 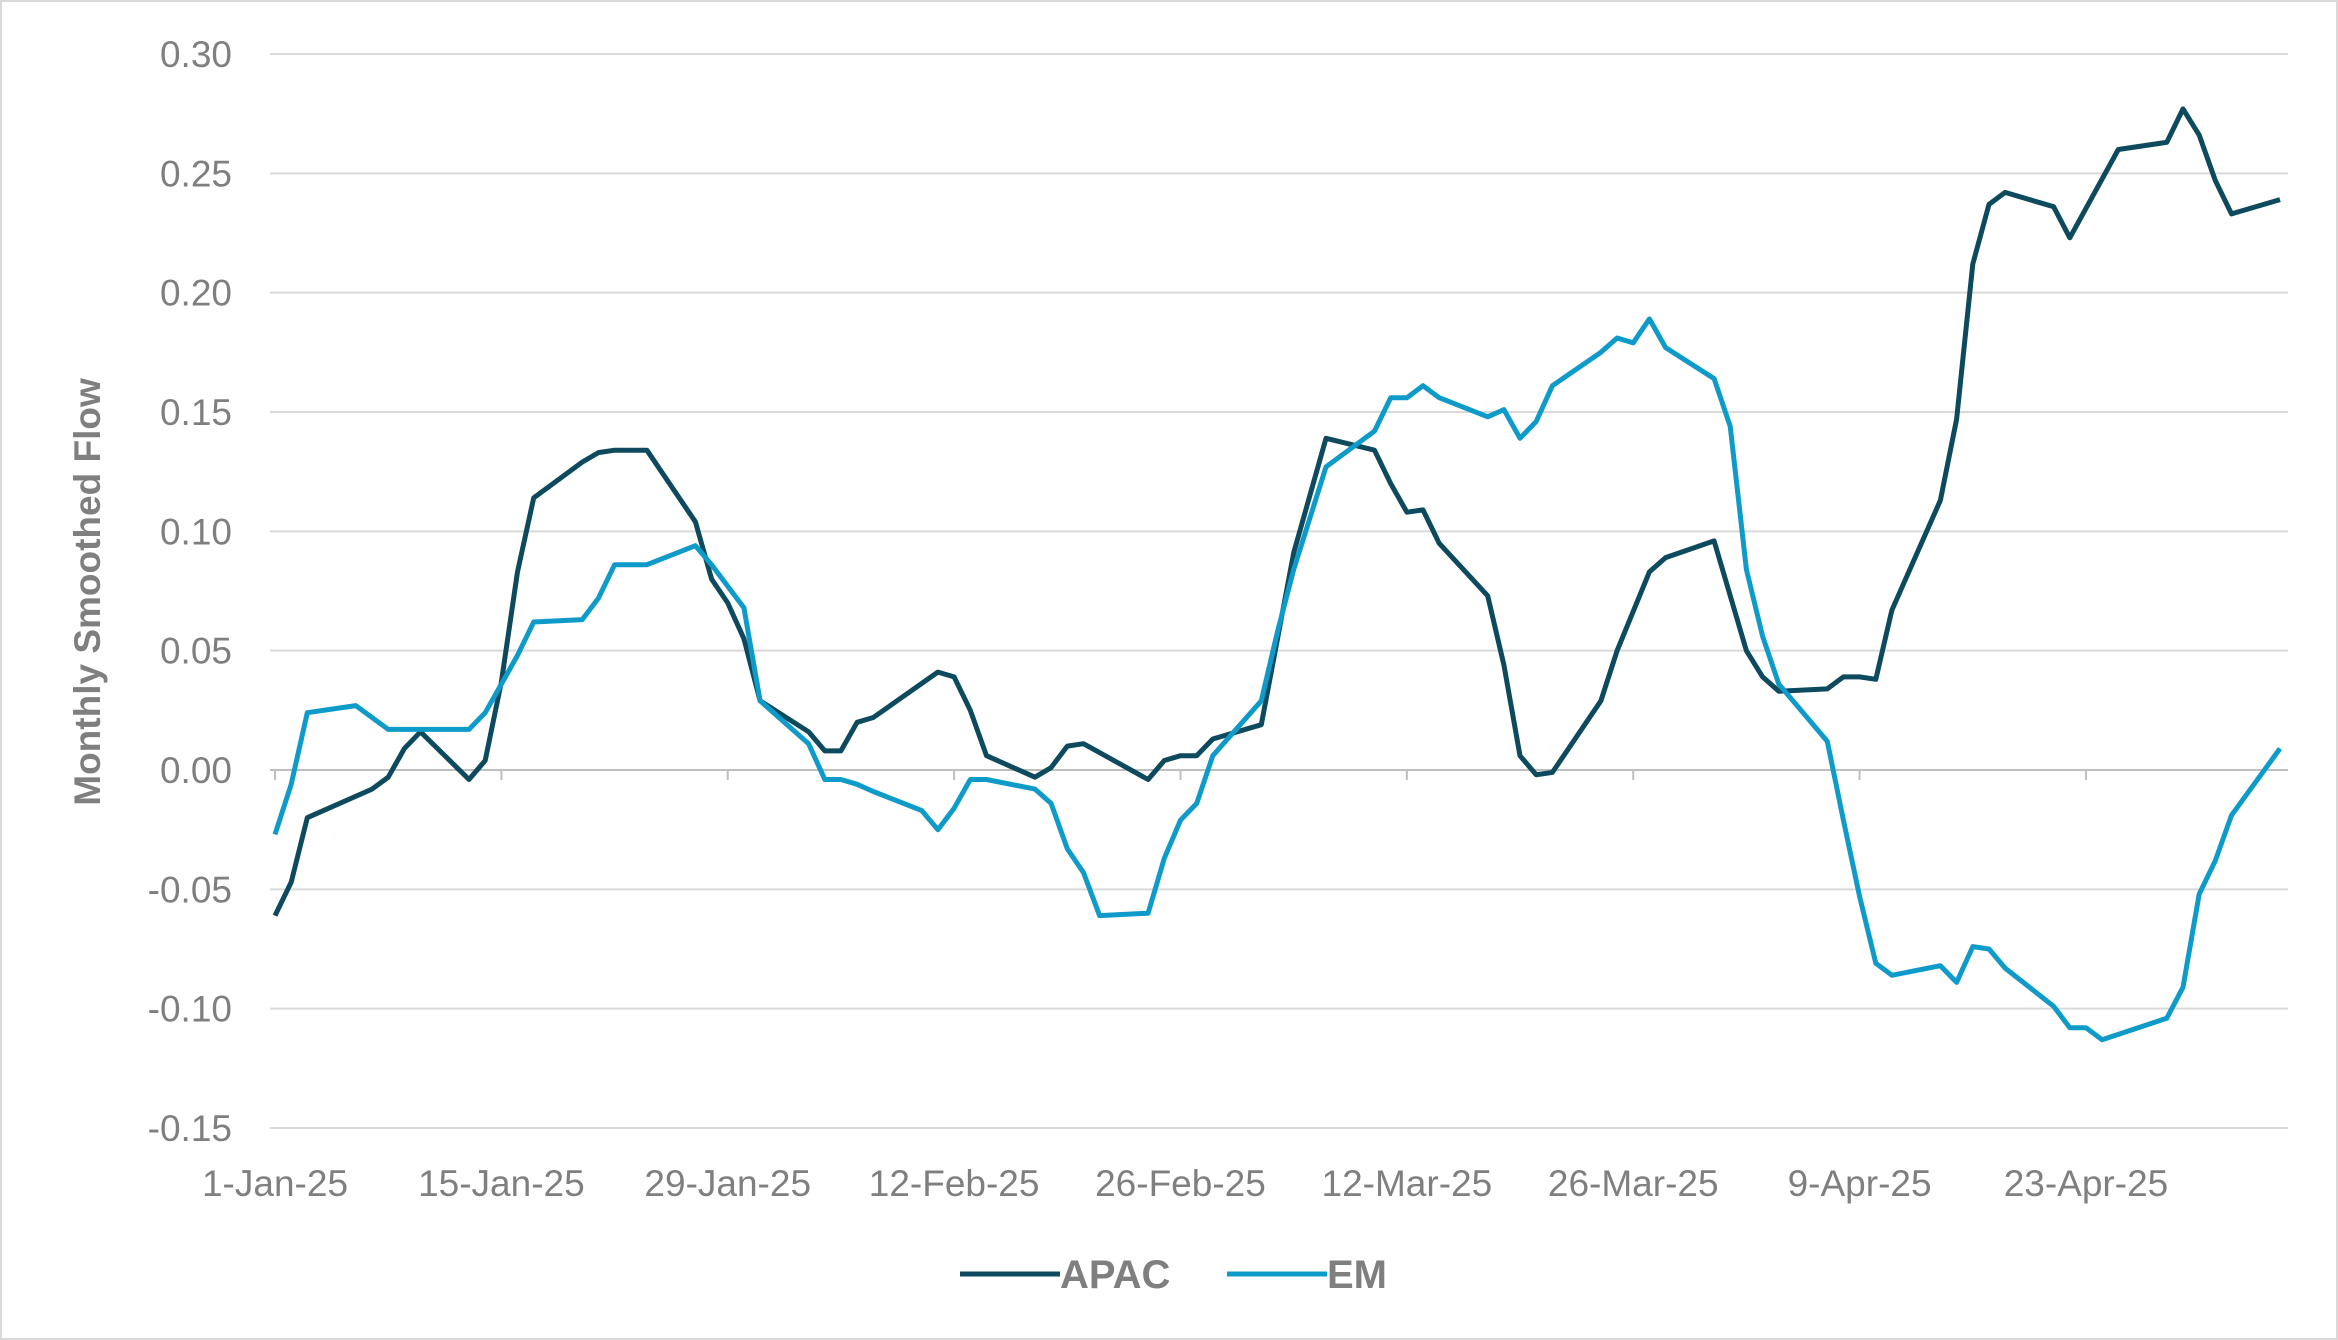 What do you see at coordinates (1357, 1275) in the screenshot?
I see `legend-label-em: EM` at bounding box center [1357, 1275].